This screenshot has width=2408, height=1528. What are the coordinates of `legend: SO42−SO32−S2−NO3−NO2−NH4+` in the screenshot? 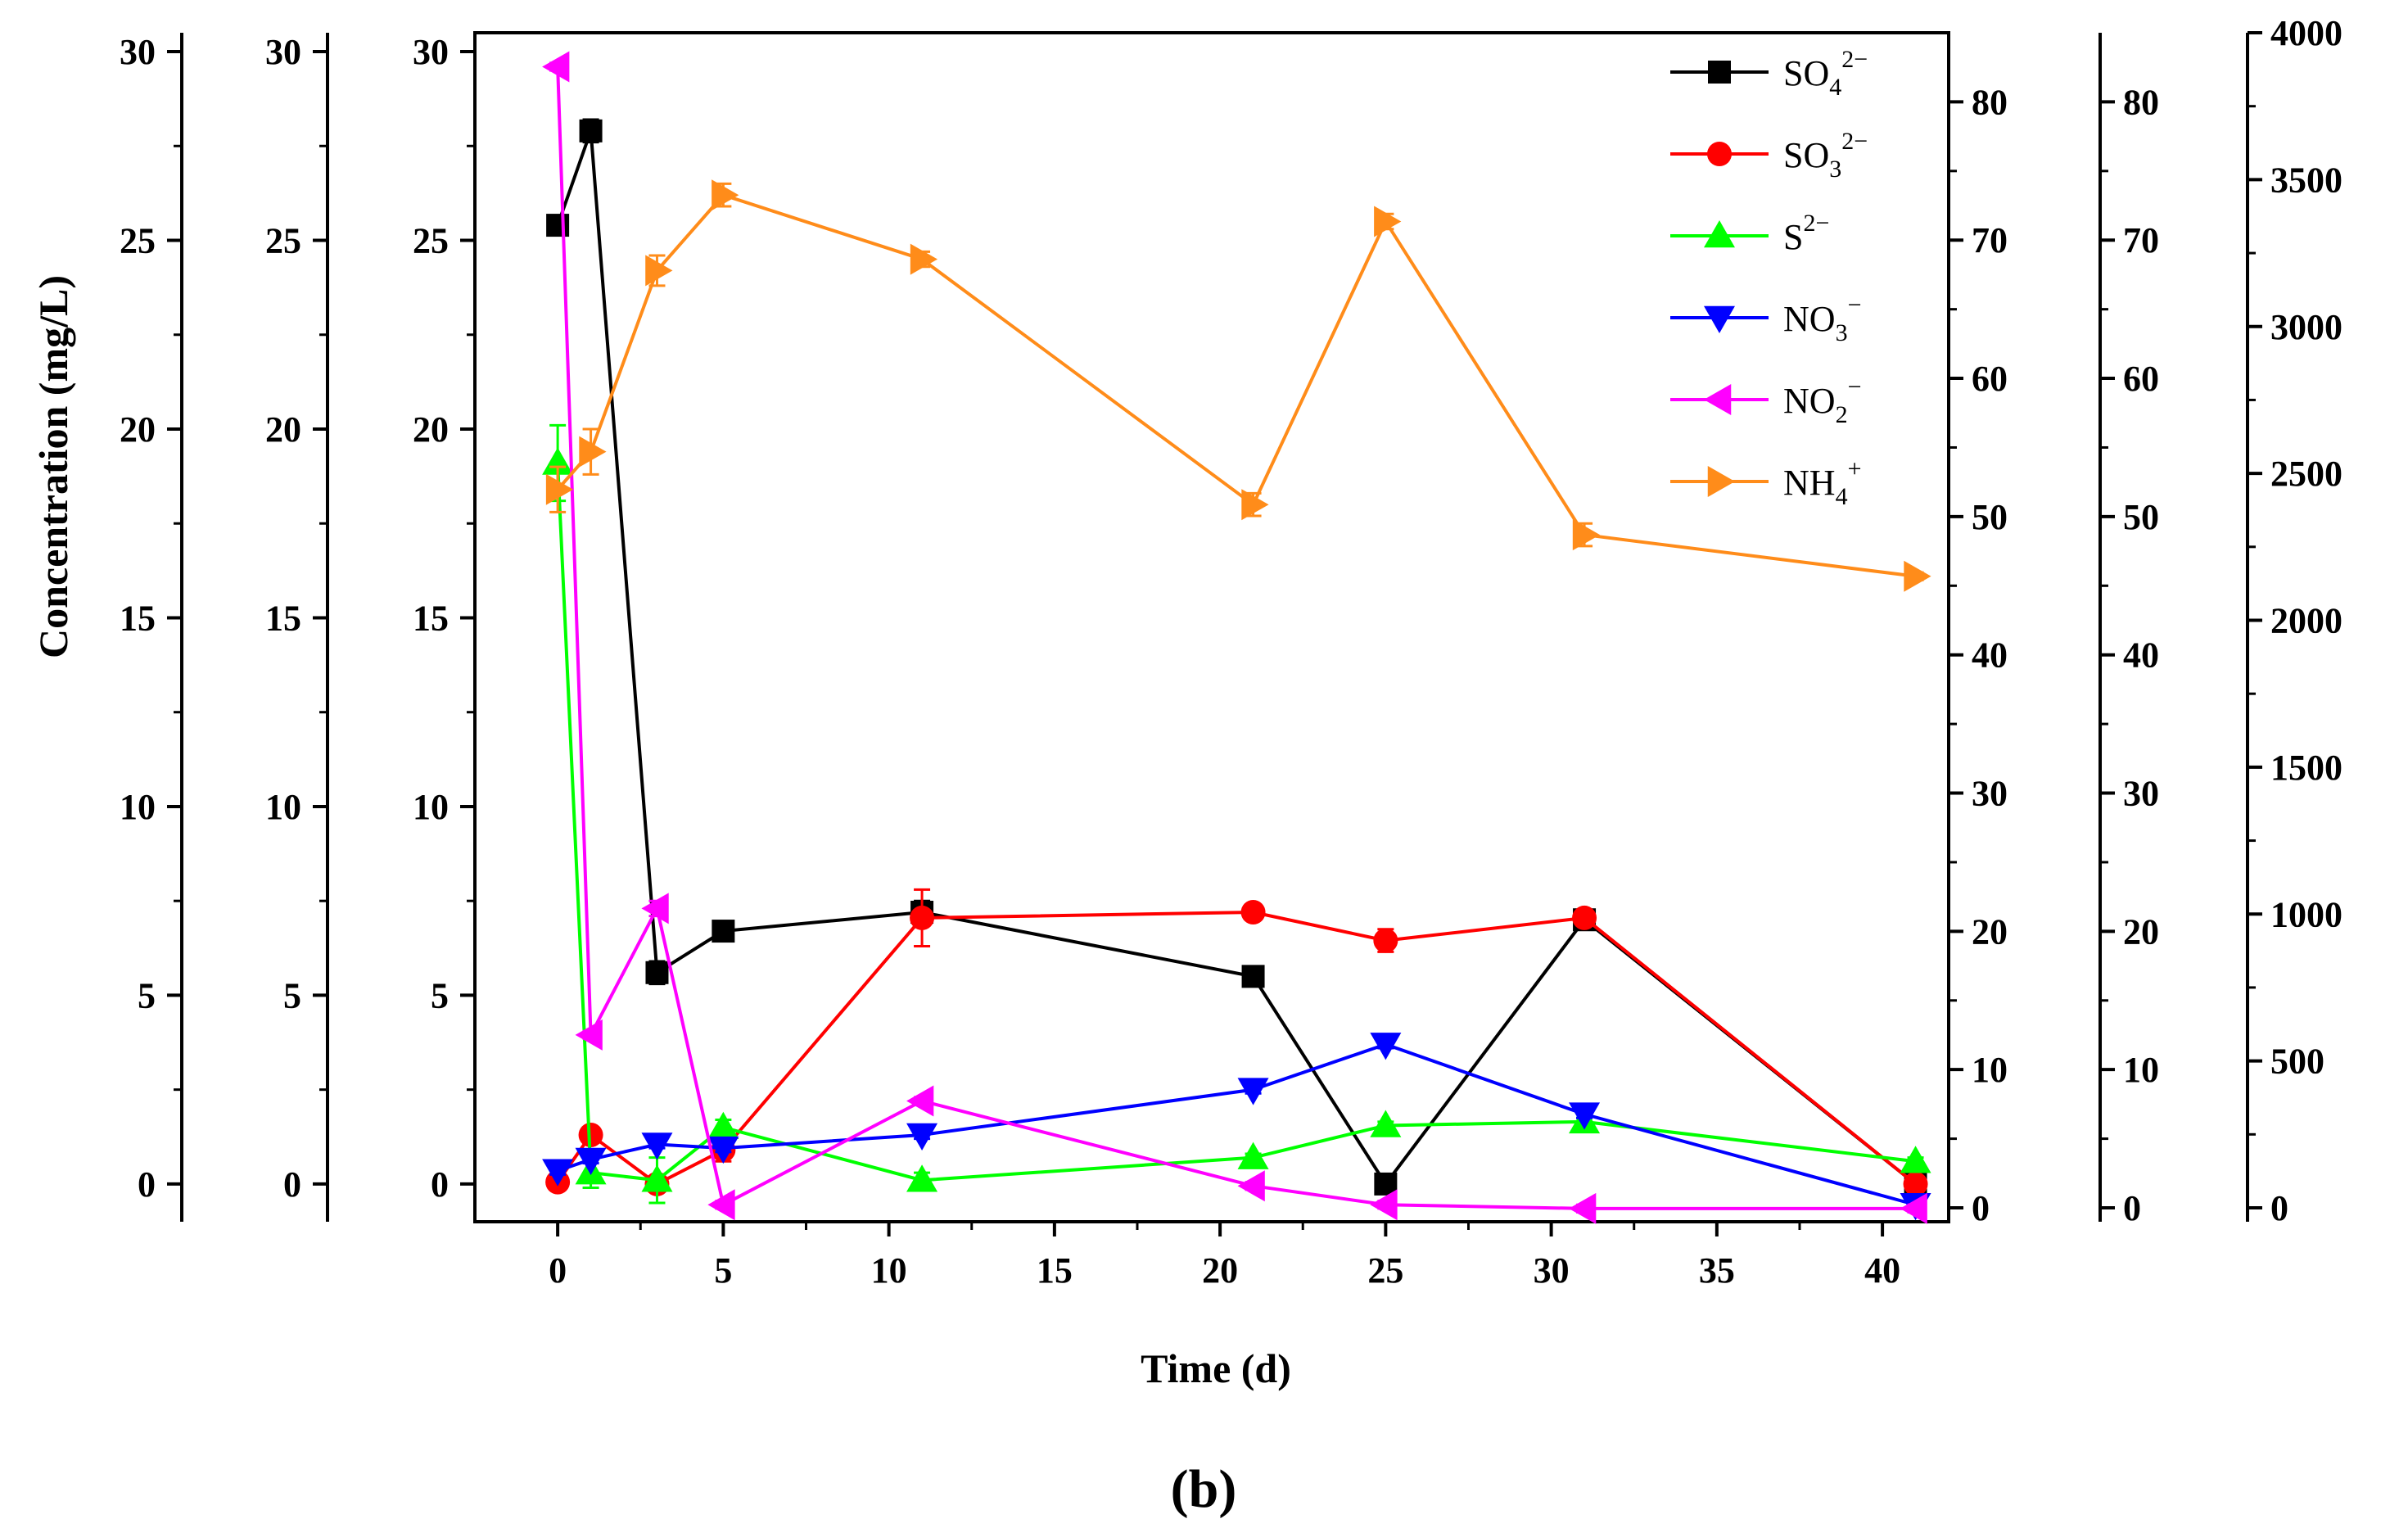 It's located at (1769, 278).